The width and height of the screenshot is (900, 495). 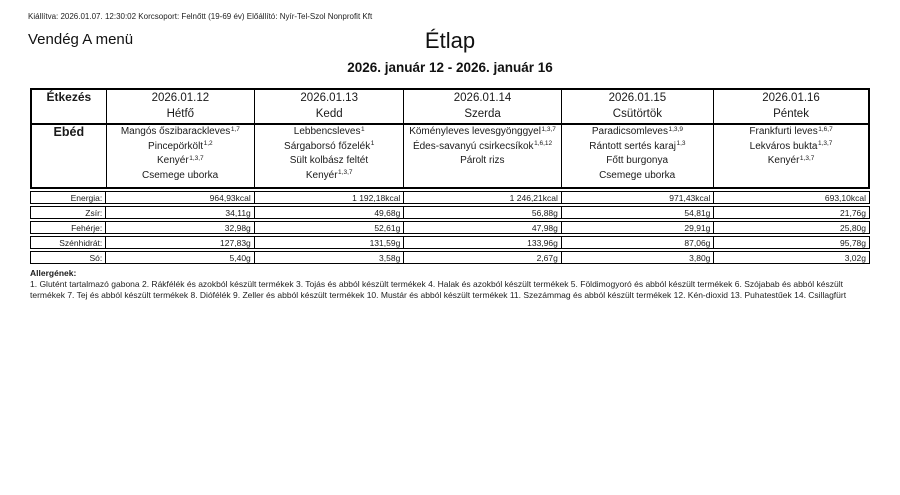 I want to click on allergens-heading: Allergének:, so click(x=53, y=273).